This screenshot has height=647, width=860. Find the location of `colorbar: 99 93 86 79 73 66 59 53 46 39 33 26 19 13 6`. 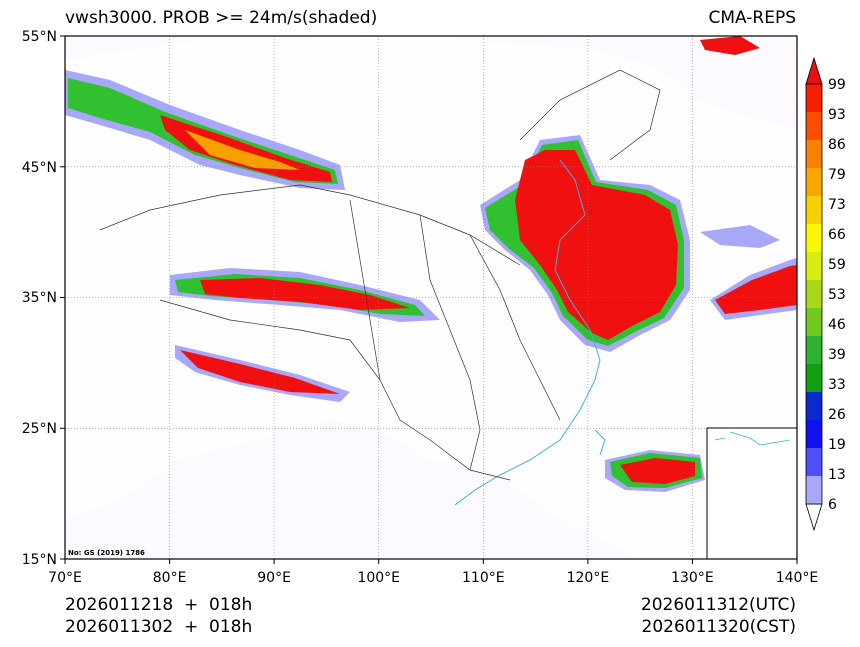

colorbar: 99 93 86 79 73 66 59 53 46 39 33 26 19 13 6 is located at coordinates (825, 294).